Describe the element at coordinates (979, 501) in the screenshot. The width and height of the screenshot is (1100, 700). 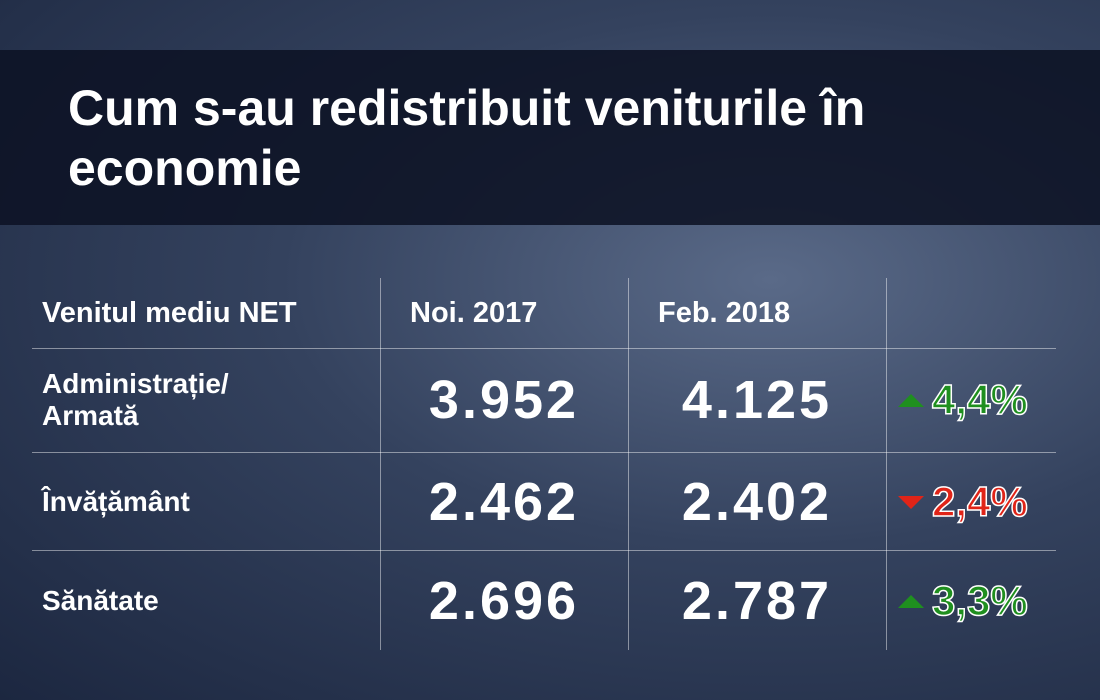
I see `change-value: 2,4%` at that location.